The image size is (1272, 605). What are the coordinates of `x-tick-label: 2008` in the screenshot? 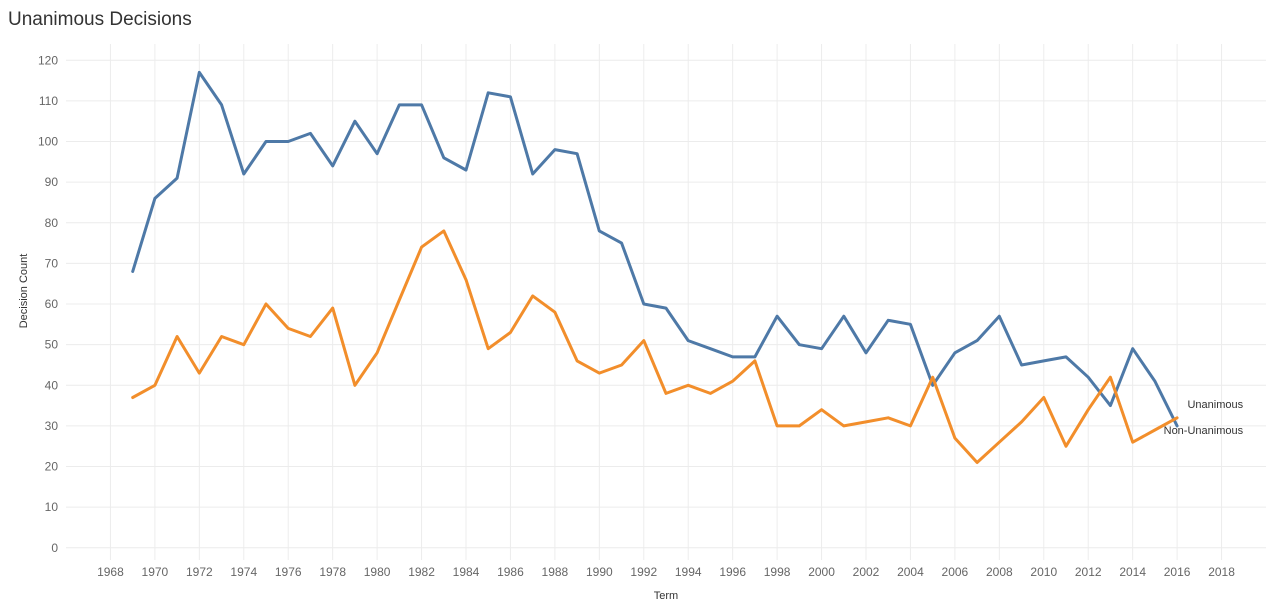 It's located at (999, 572).